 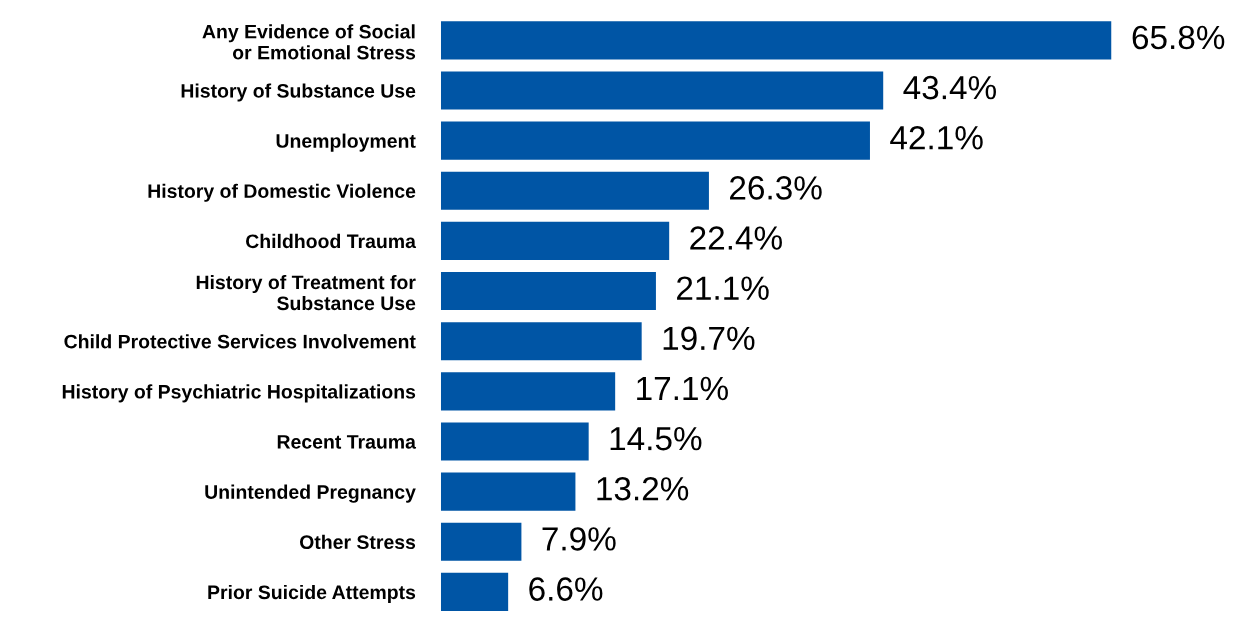 What do you see at coordinates (310, 493) in the screenshot?
I see `y-tick-label: Unintended Pregnancy` at bounding box center [310, 493].